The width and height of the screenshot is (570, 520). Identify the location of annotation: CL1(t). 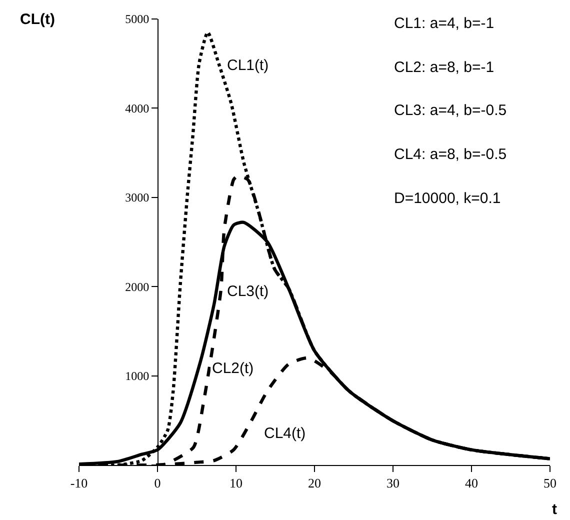
(248, 65).